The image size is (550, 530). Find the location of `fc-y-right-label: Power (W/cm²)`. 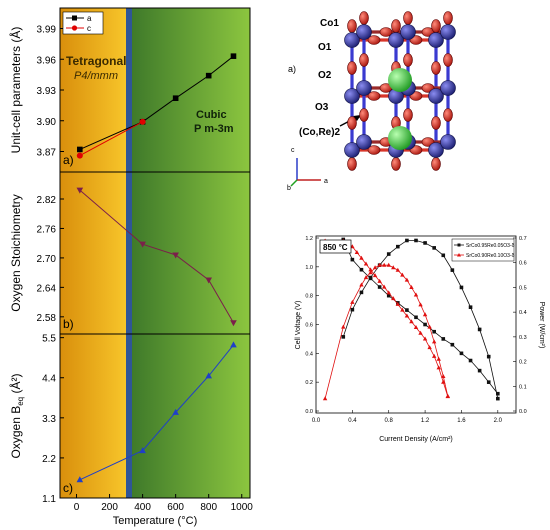

fc-y-right-label: Power (W/cm²) is located at coordinates (541, 325).